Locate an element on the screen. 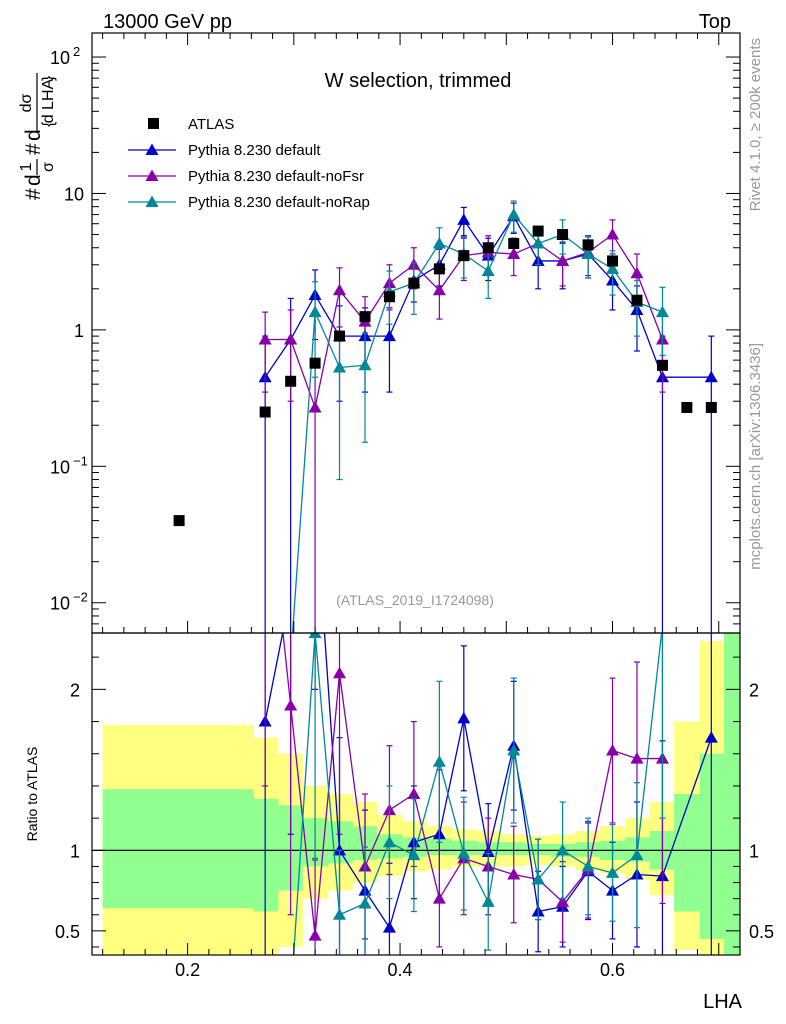 The width and height of the screenshot is (786, 1024). x-tick-label: 0.2 is located at coordinates (187, 970).